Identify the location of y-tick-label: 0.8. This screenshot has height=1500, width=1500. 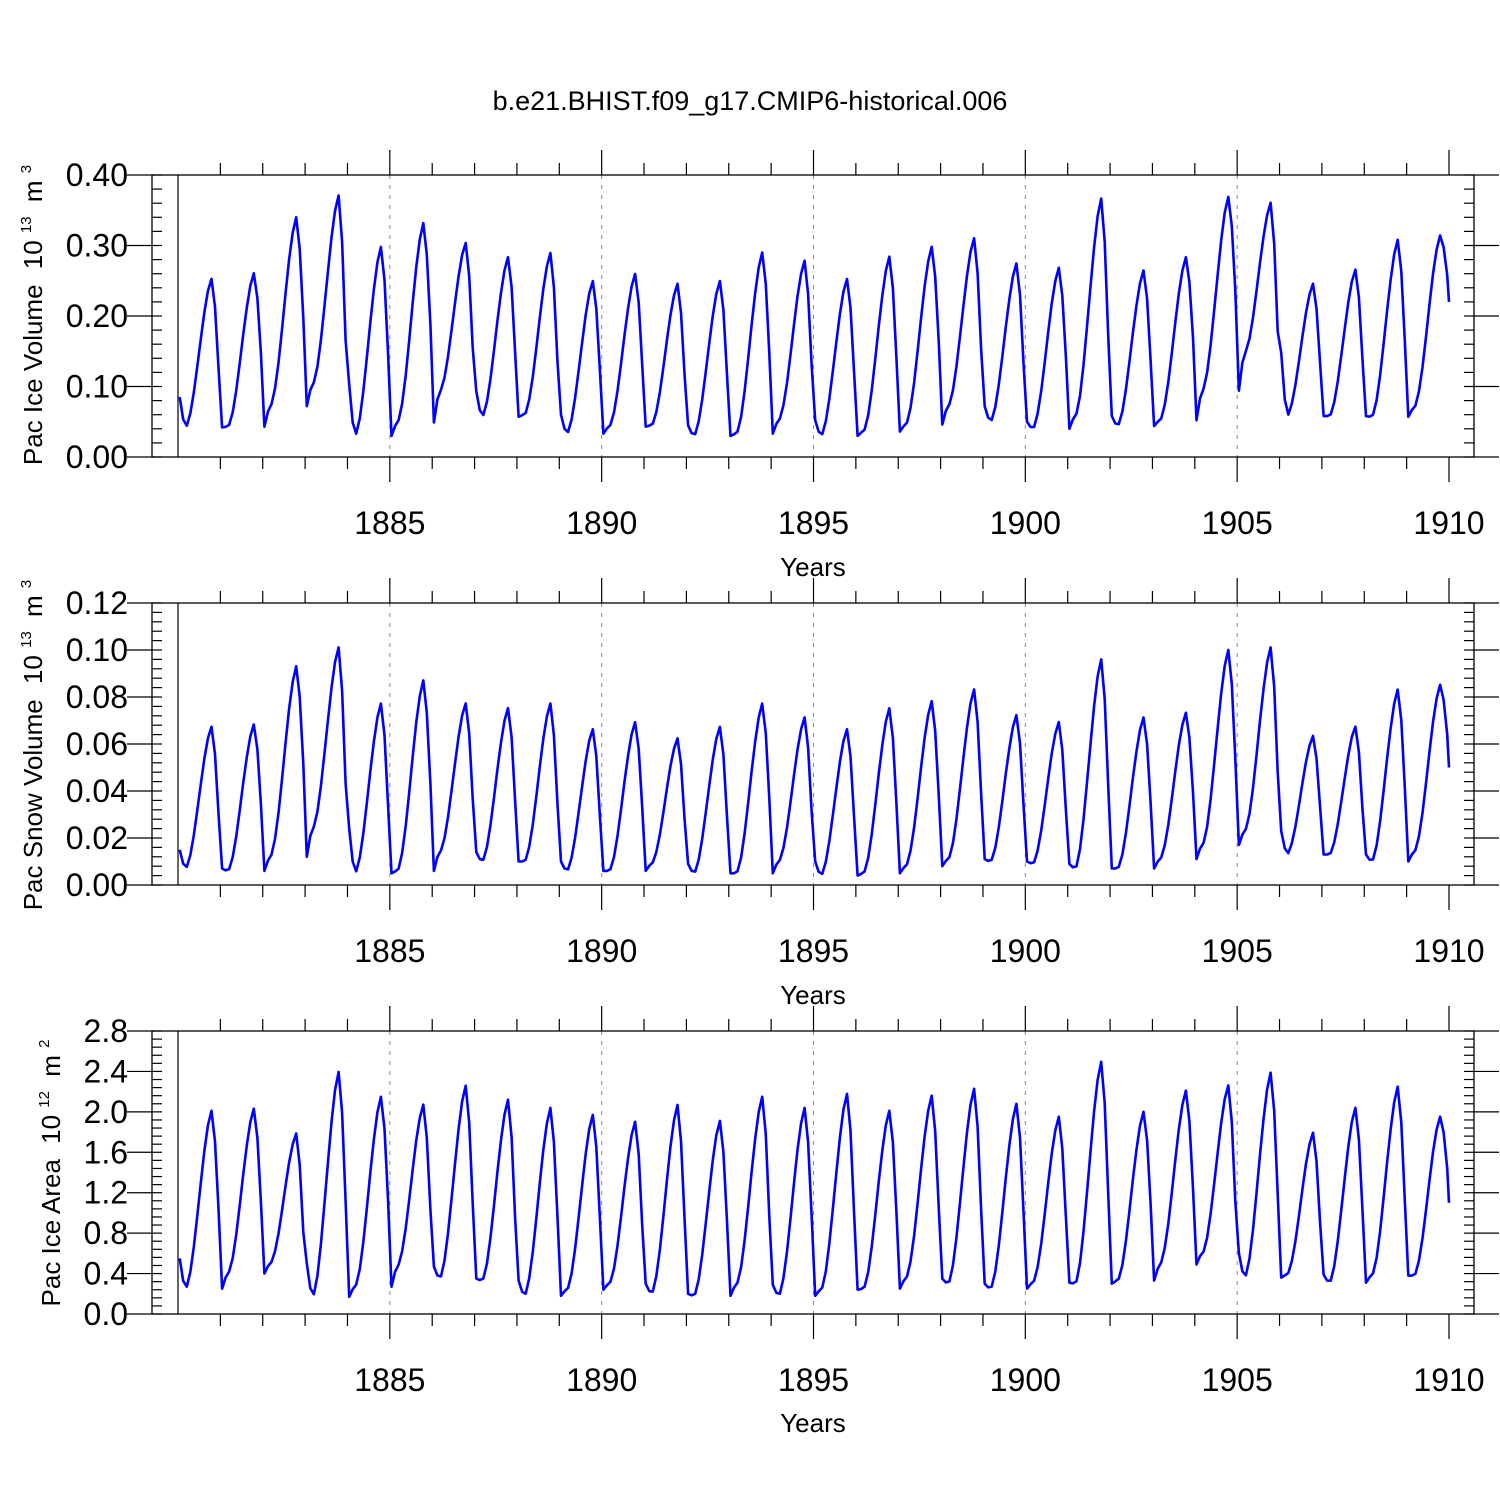
(106, 1233).